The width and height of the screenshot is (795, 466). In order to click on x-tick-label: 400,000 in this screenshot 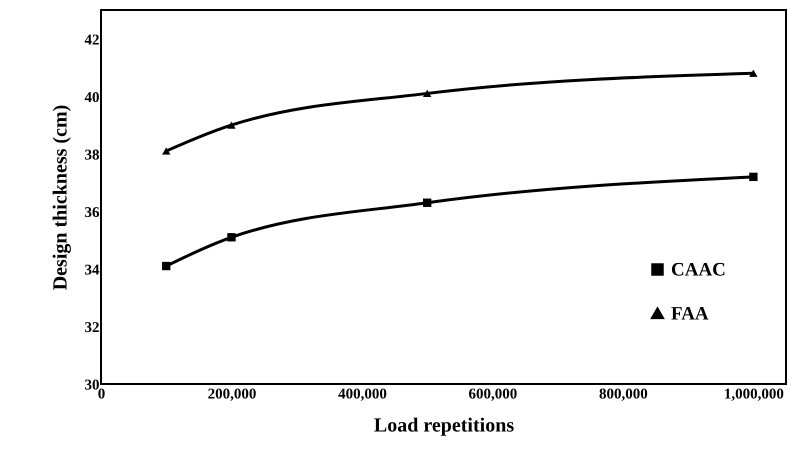, I will do `click(362, 394)`.